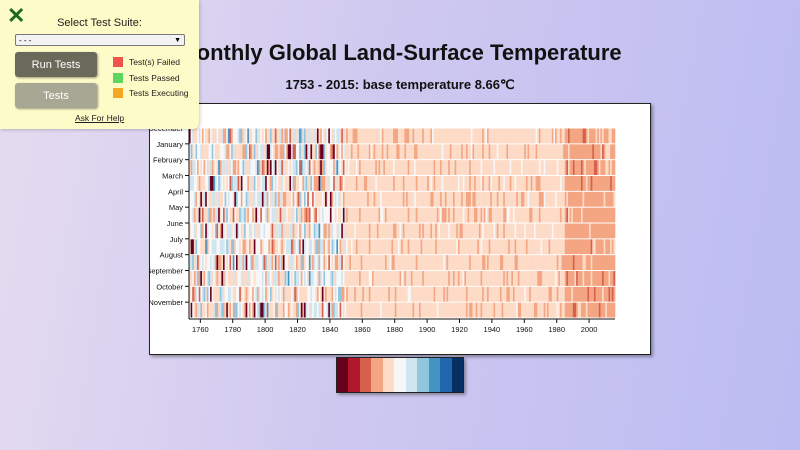  Describe the element at coordinates (56, 95) in the screenshot. I see `tests-button: Tests` at that location.